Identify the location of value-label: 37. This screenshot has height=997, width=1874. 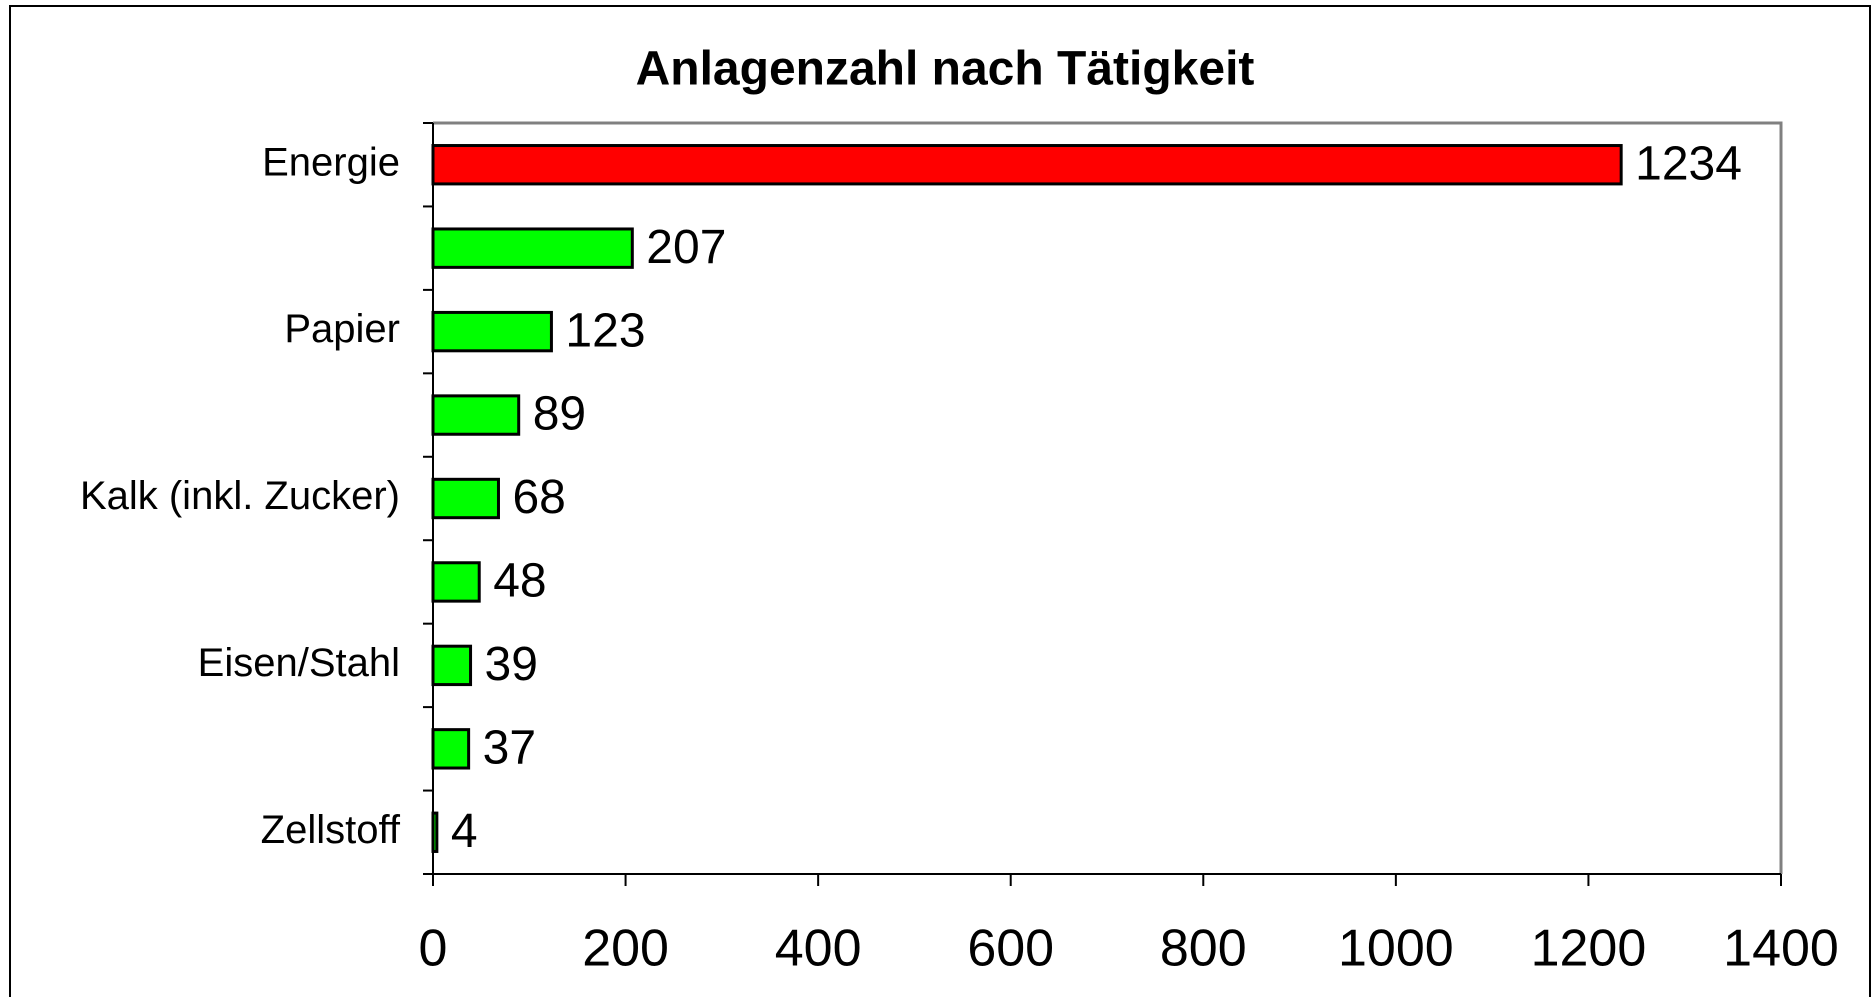
(509, 748).